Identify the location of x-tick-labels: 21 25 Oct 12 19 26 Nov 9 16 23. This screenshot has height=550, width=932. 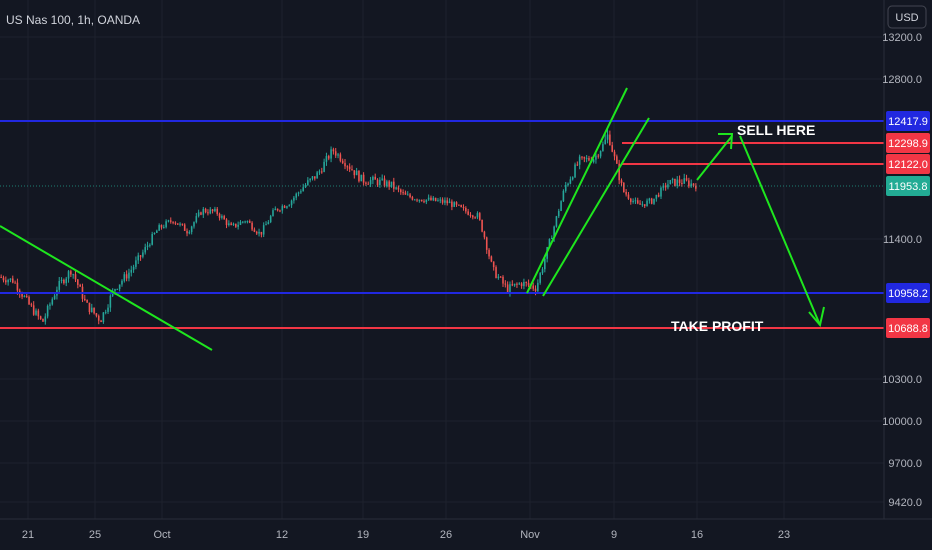
(406, 535).